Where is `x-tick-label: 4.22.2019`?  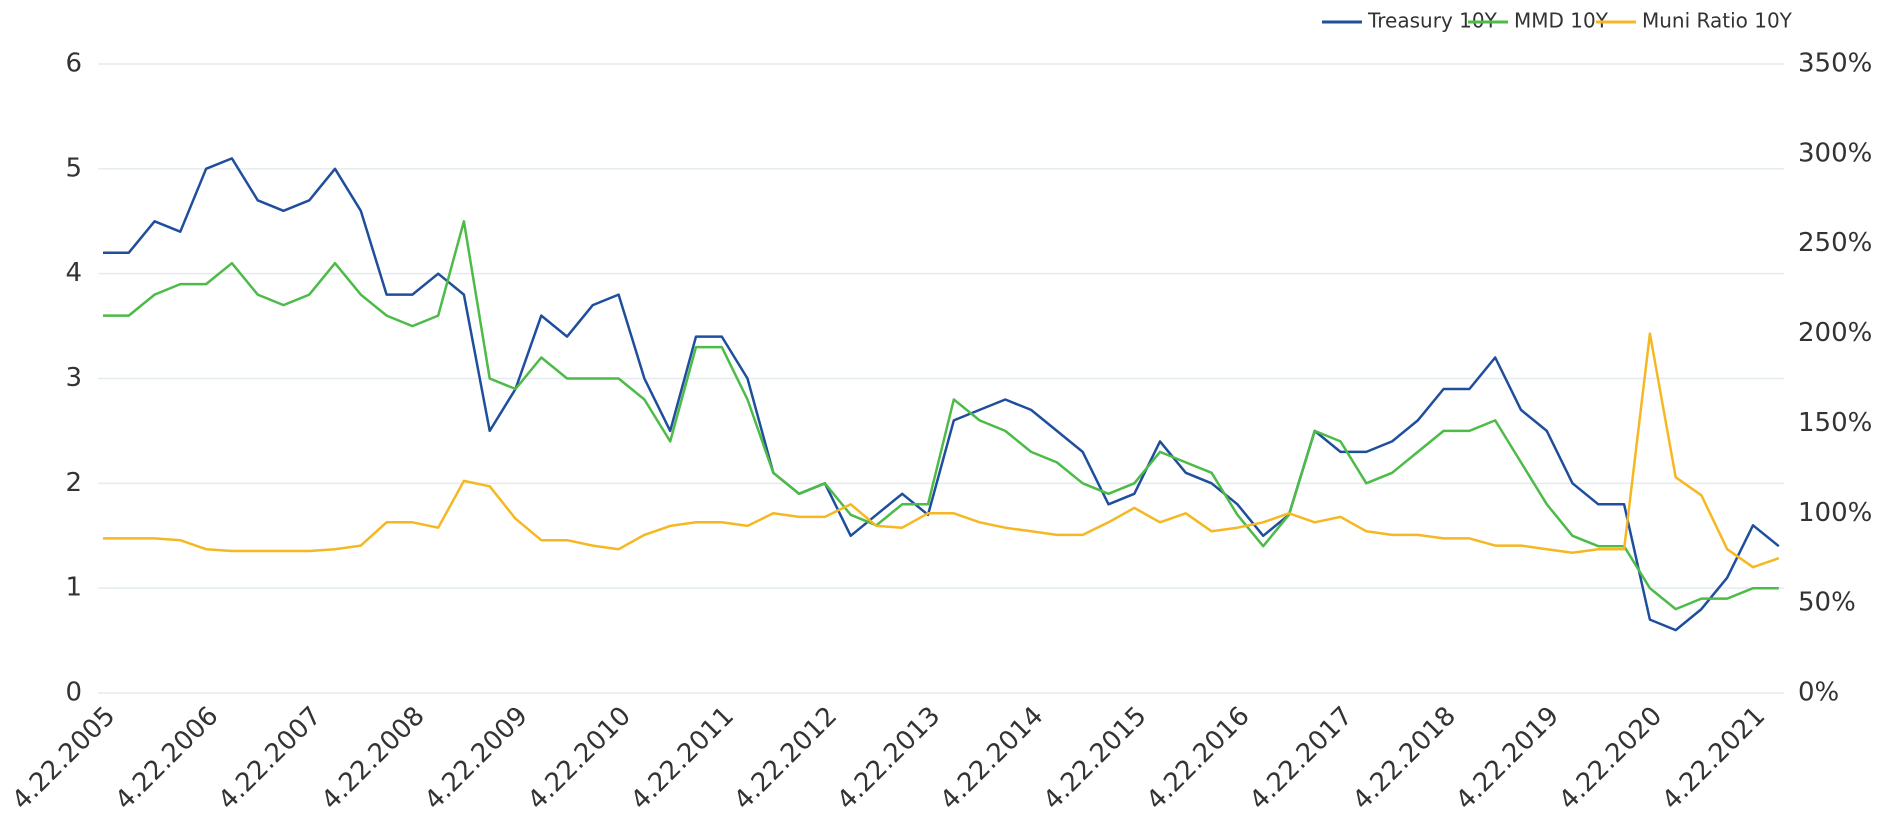 x-tick-label: 4.22.2019 is located at coordinates (1507, 758).